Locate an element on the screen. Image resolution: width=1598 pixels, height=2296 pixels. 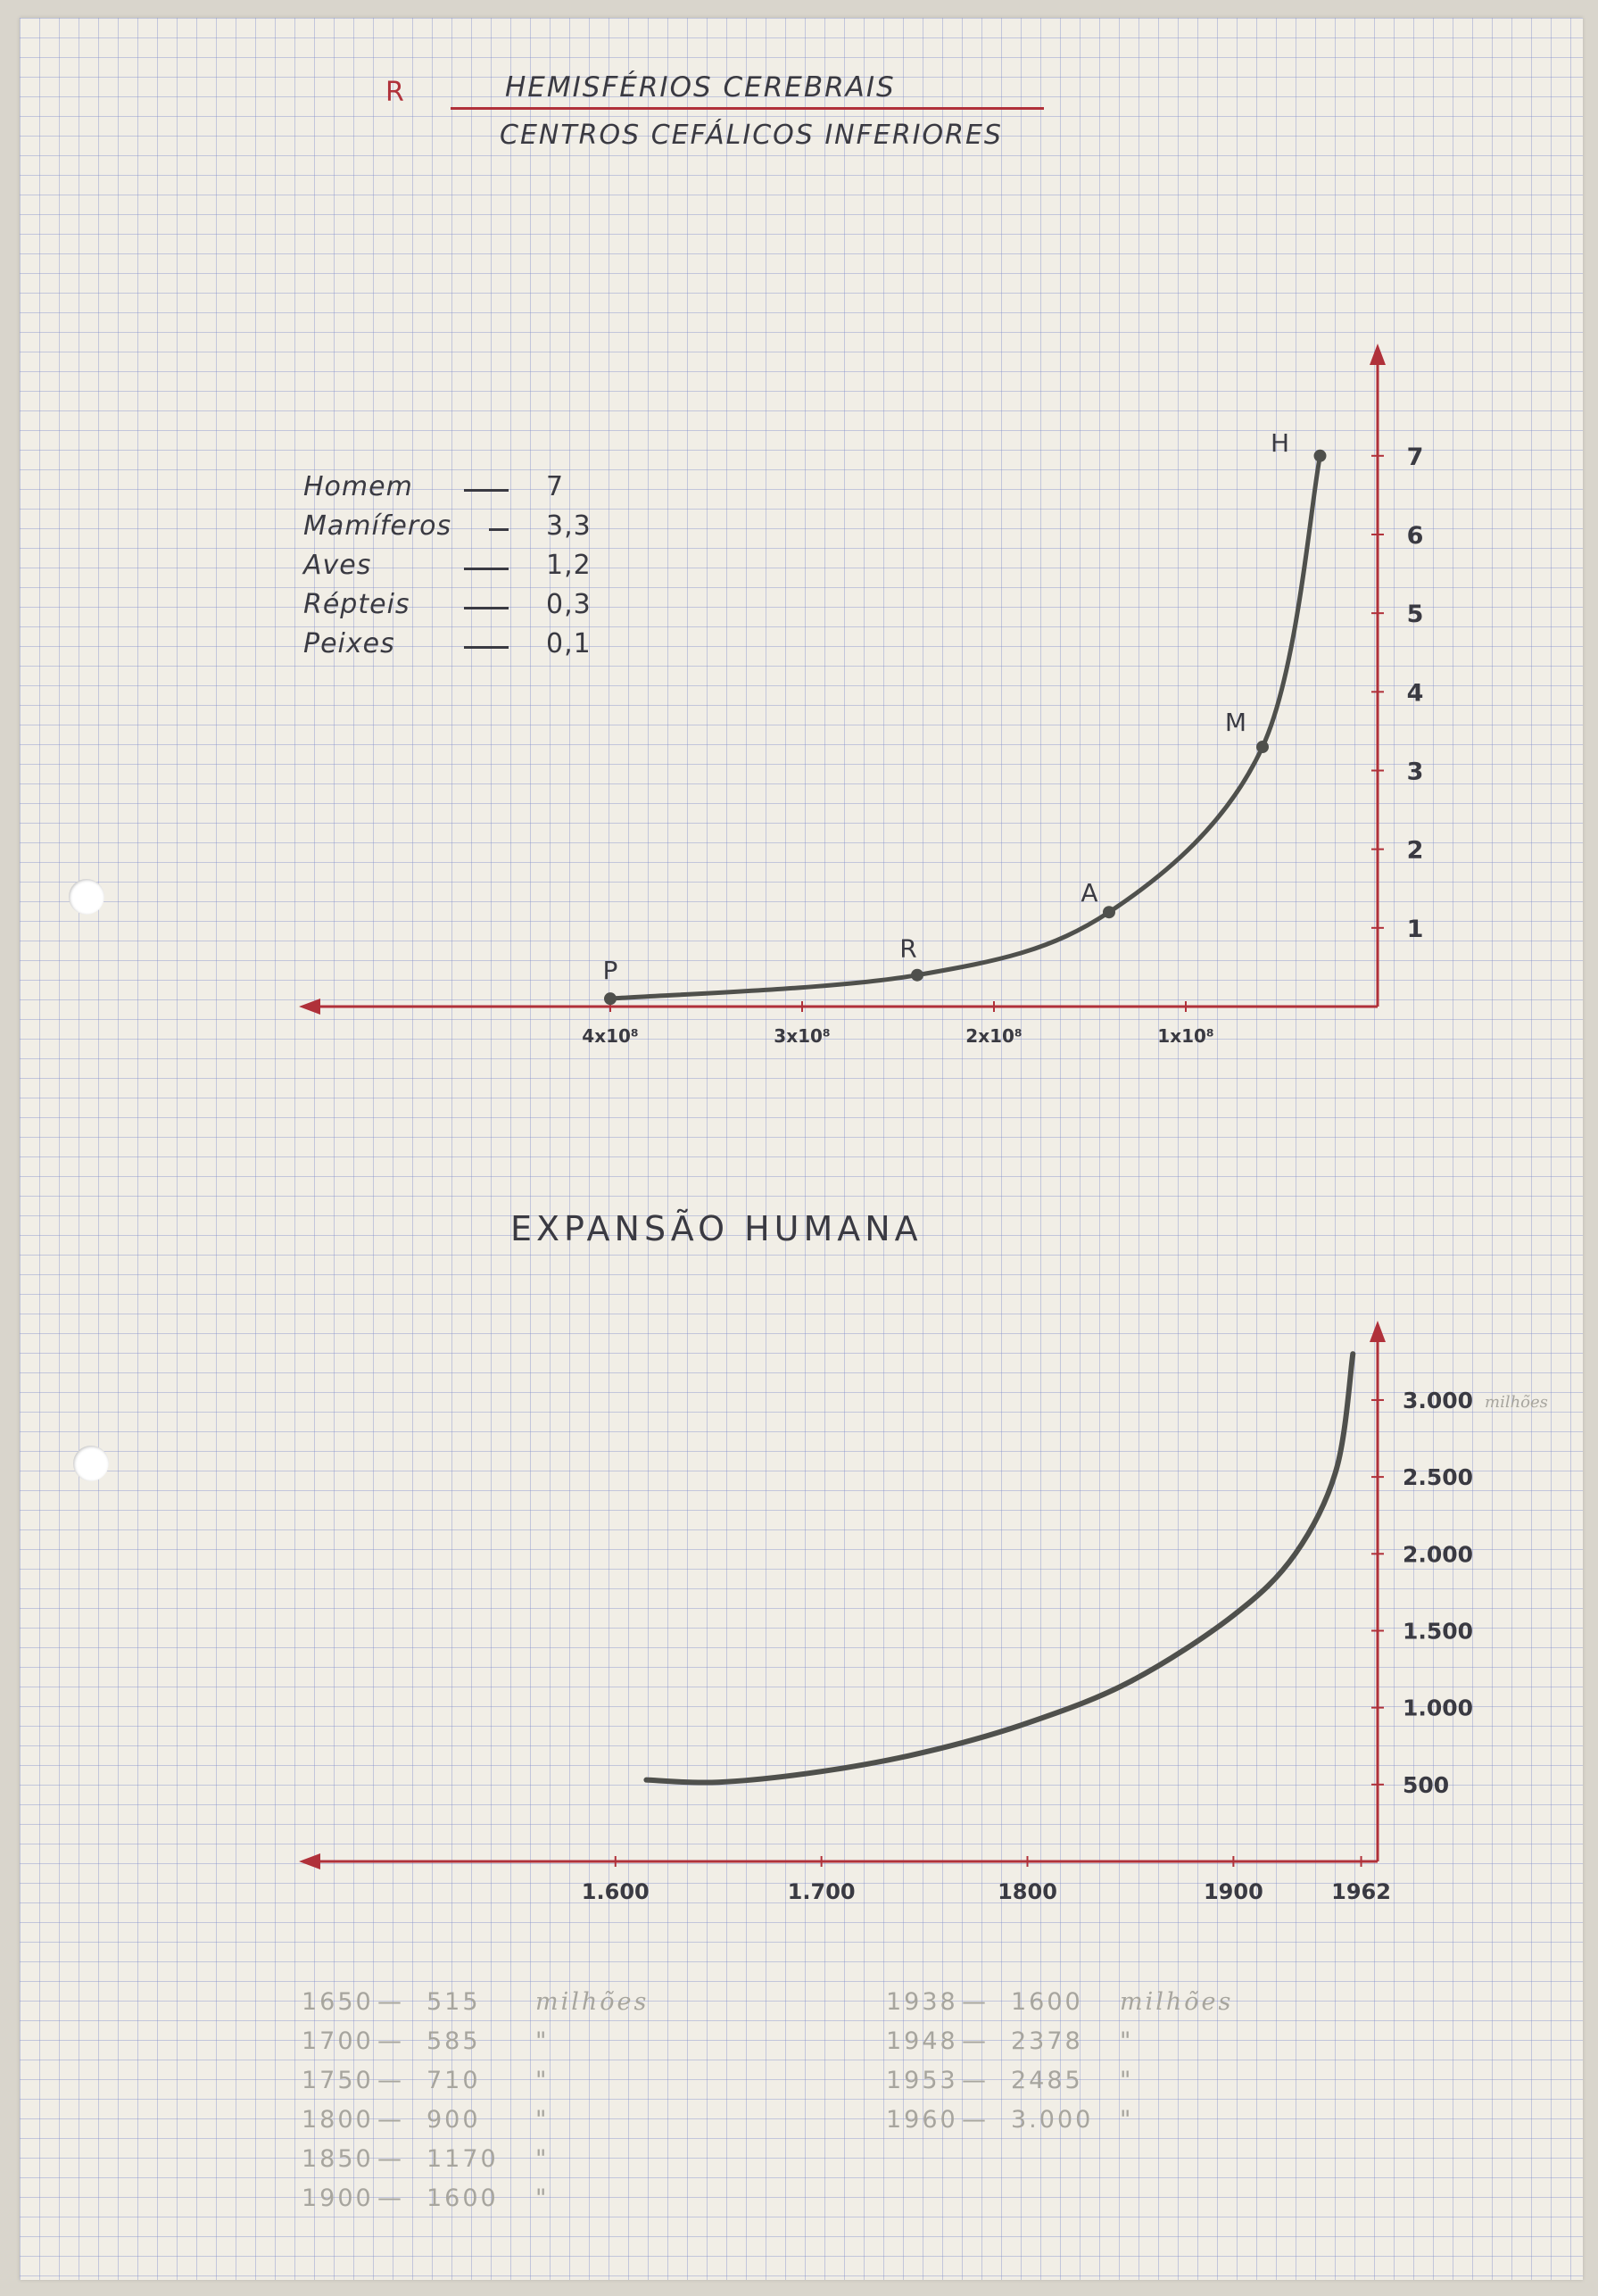
table-right-year: 1953 is located at coordinates (922, 2080).